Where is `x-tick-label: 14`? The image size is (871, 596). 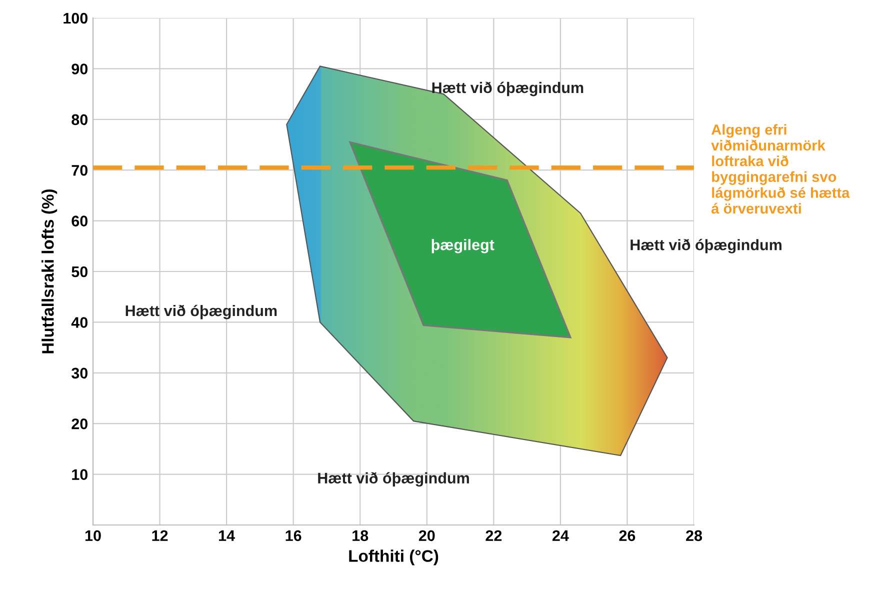 x-tick-label: 14 is located at coordinates (227, 535).